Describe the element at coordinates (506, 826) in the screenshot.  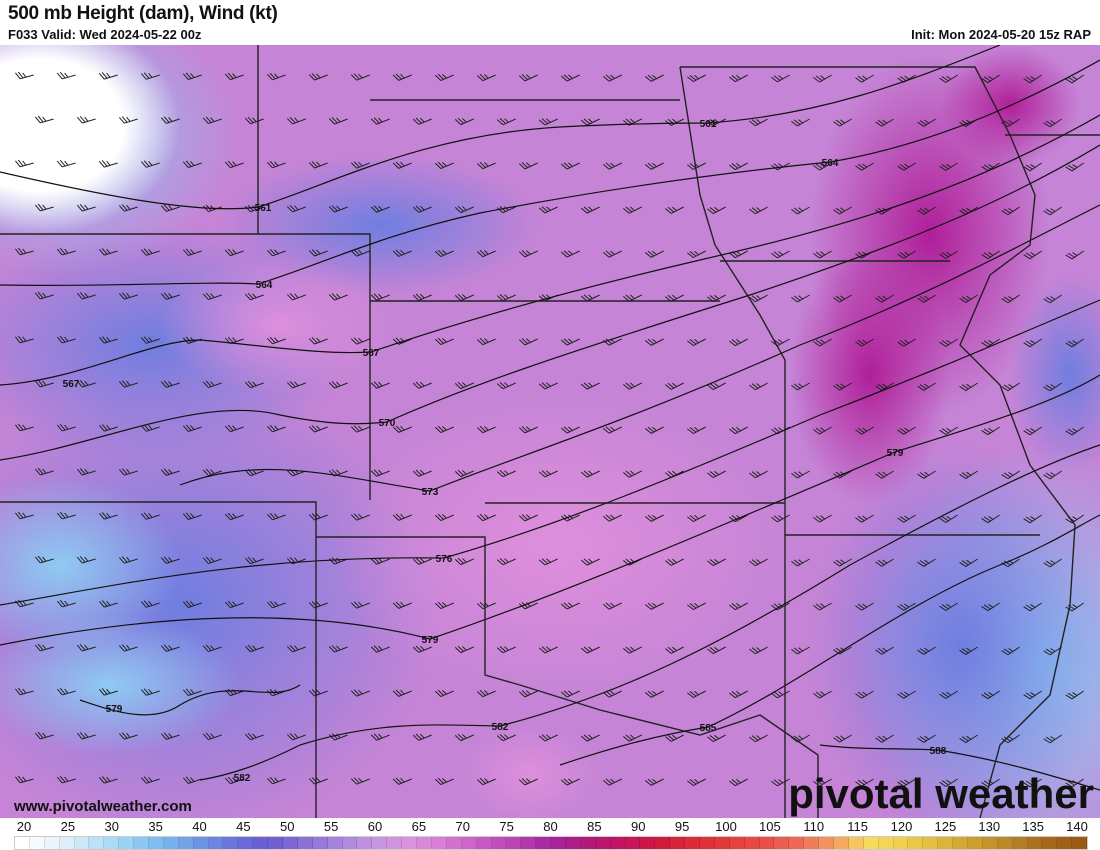
I see `colorbar-tick: 75` at that location.